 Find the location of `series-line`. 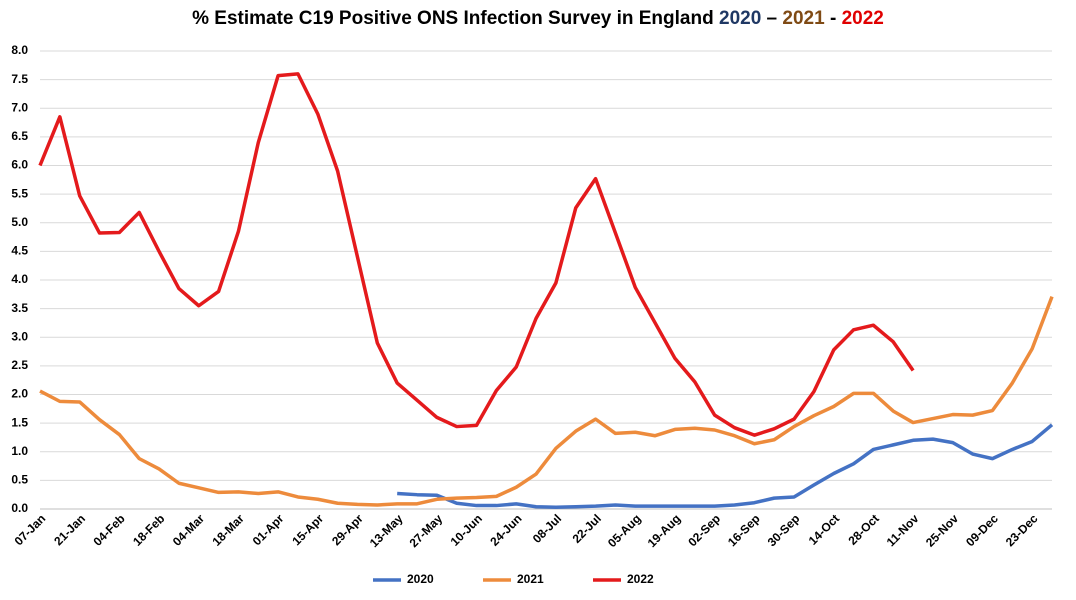

series-line is located at coordinates (725, 466).